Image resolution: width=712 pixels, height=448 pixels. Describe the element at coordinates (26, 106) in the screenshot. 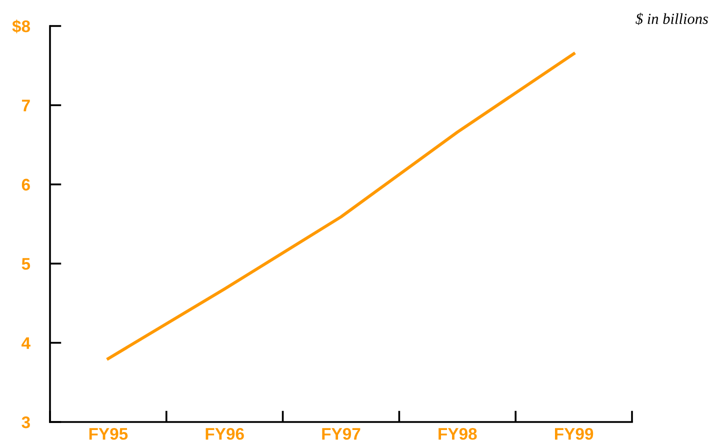

I see `y-tick-label: 7` at that location.